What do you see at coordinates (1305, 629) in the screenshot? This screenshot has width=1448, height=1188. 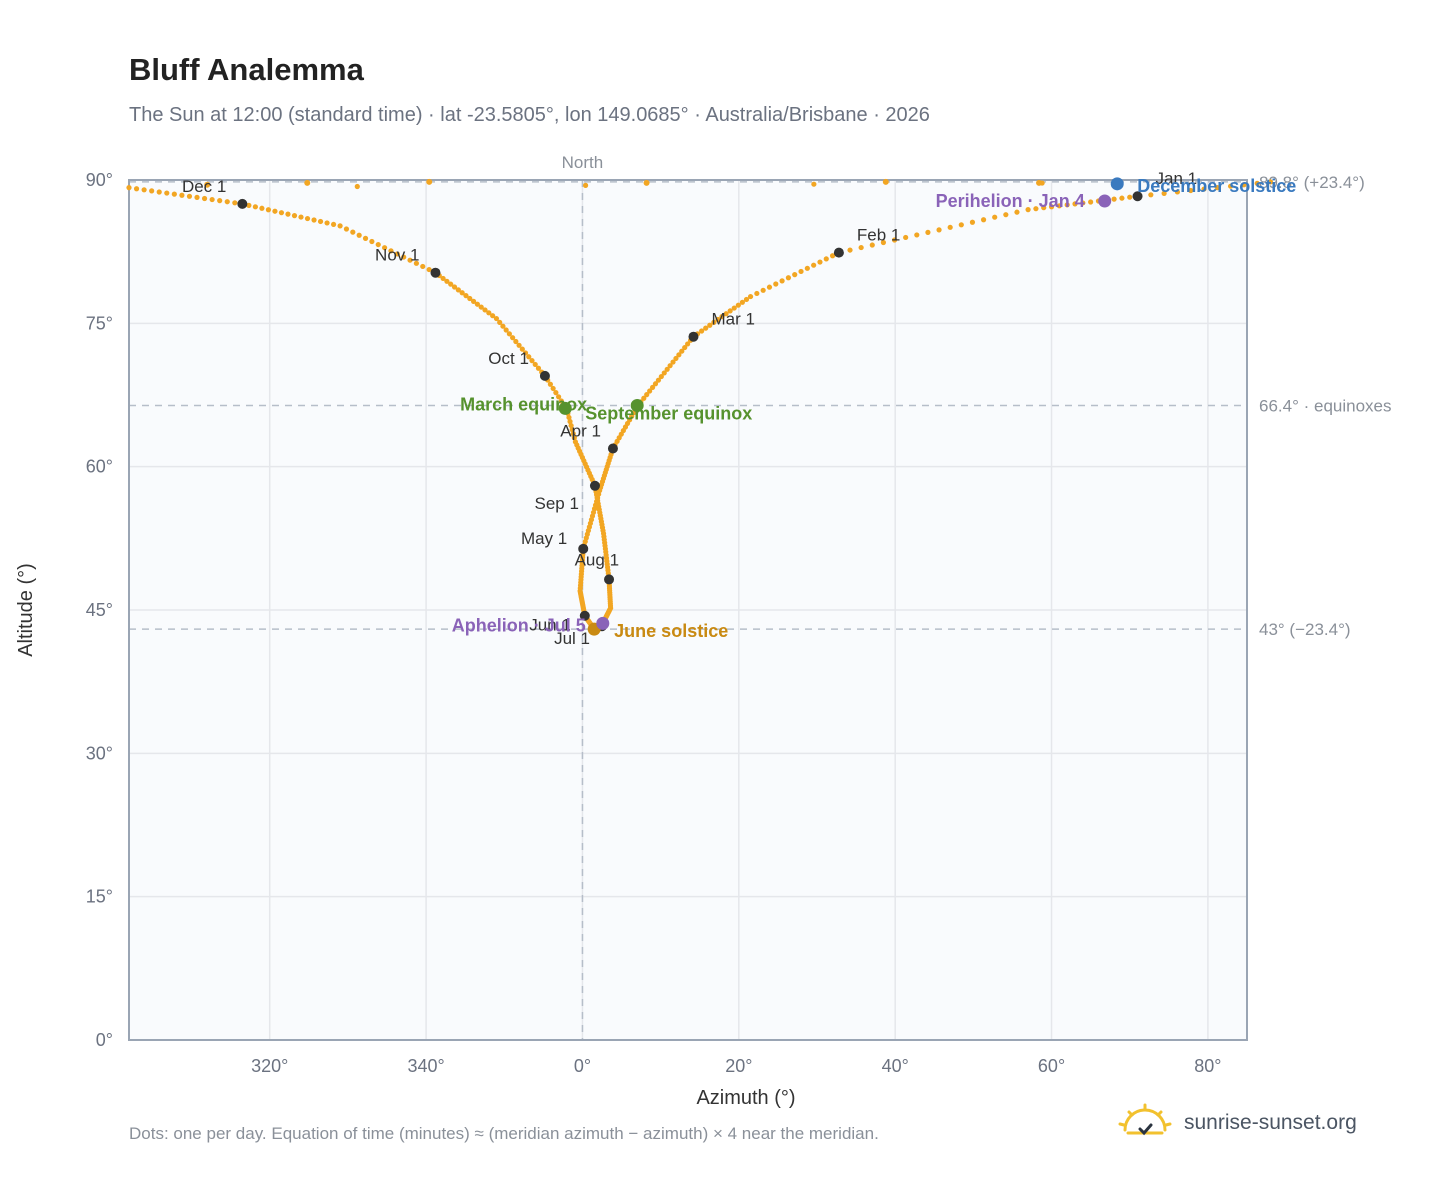 I see `altitude-guide-label: 43° (−23.4°)` at bounding box center [1305, 629].